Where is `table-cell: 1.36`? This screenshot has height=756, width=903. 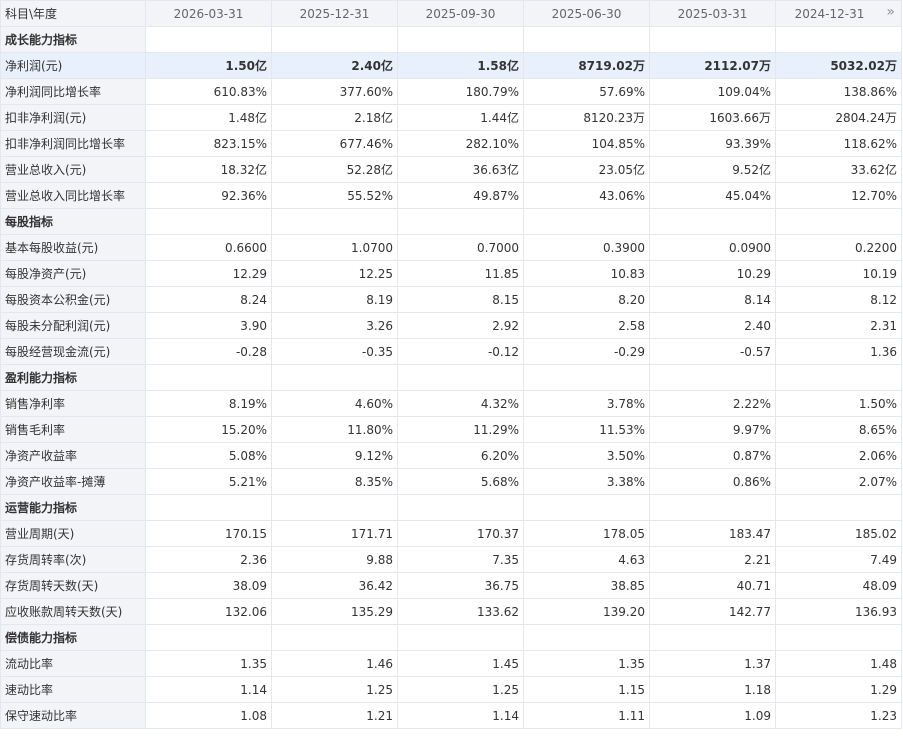
table-cell: 1.36 is located at coordinates (838, 351).